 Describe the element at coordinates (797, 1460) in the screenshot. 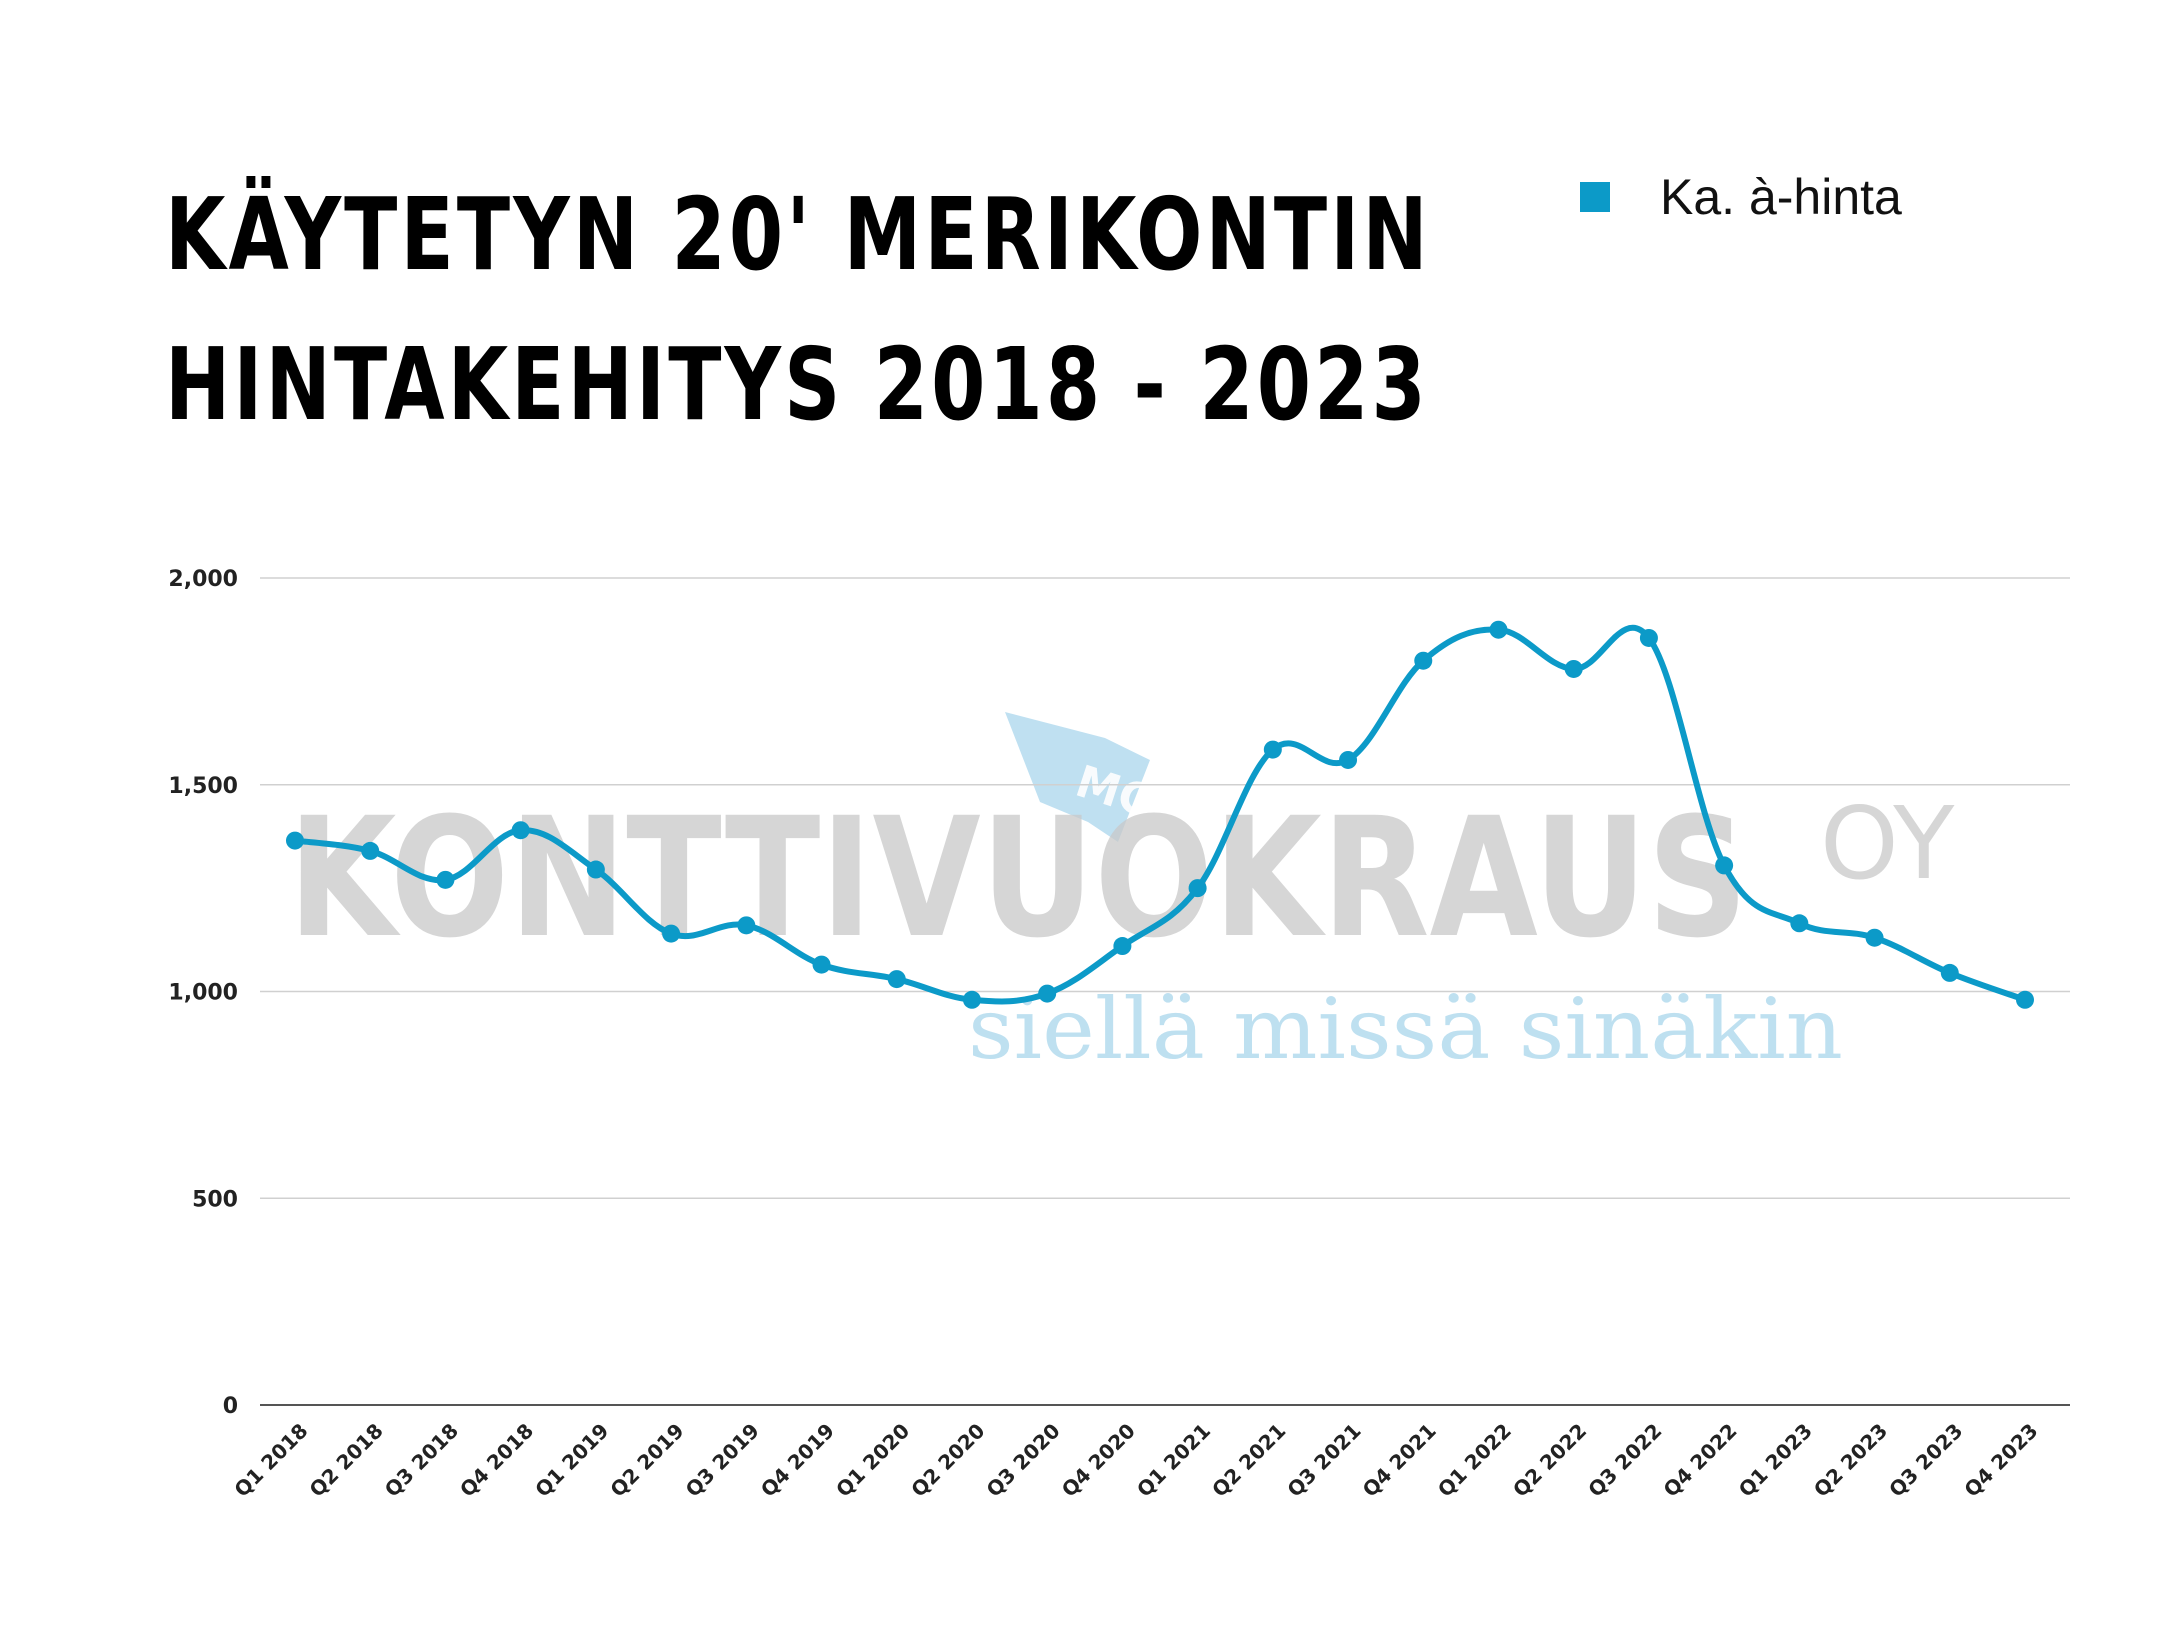

I see `x-tick-label: Q4 2019` at that location.